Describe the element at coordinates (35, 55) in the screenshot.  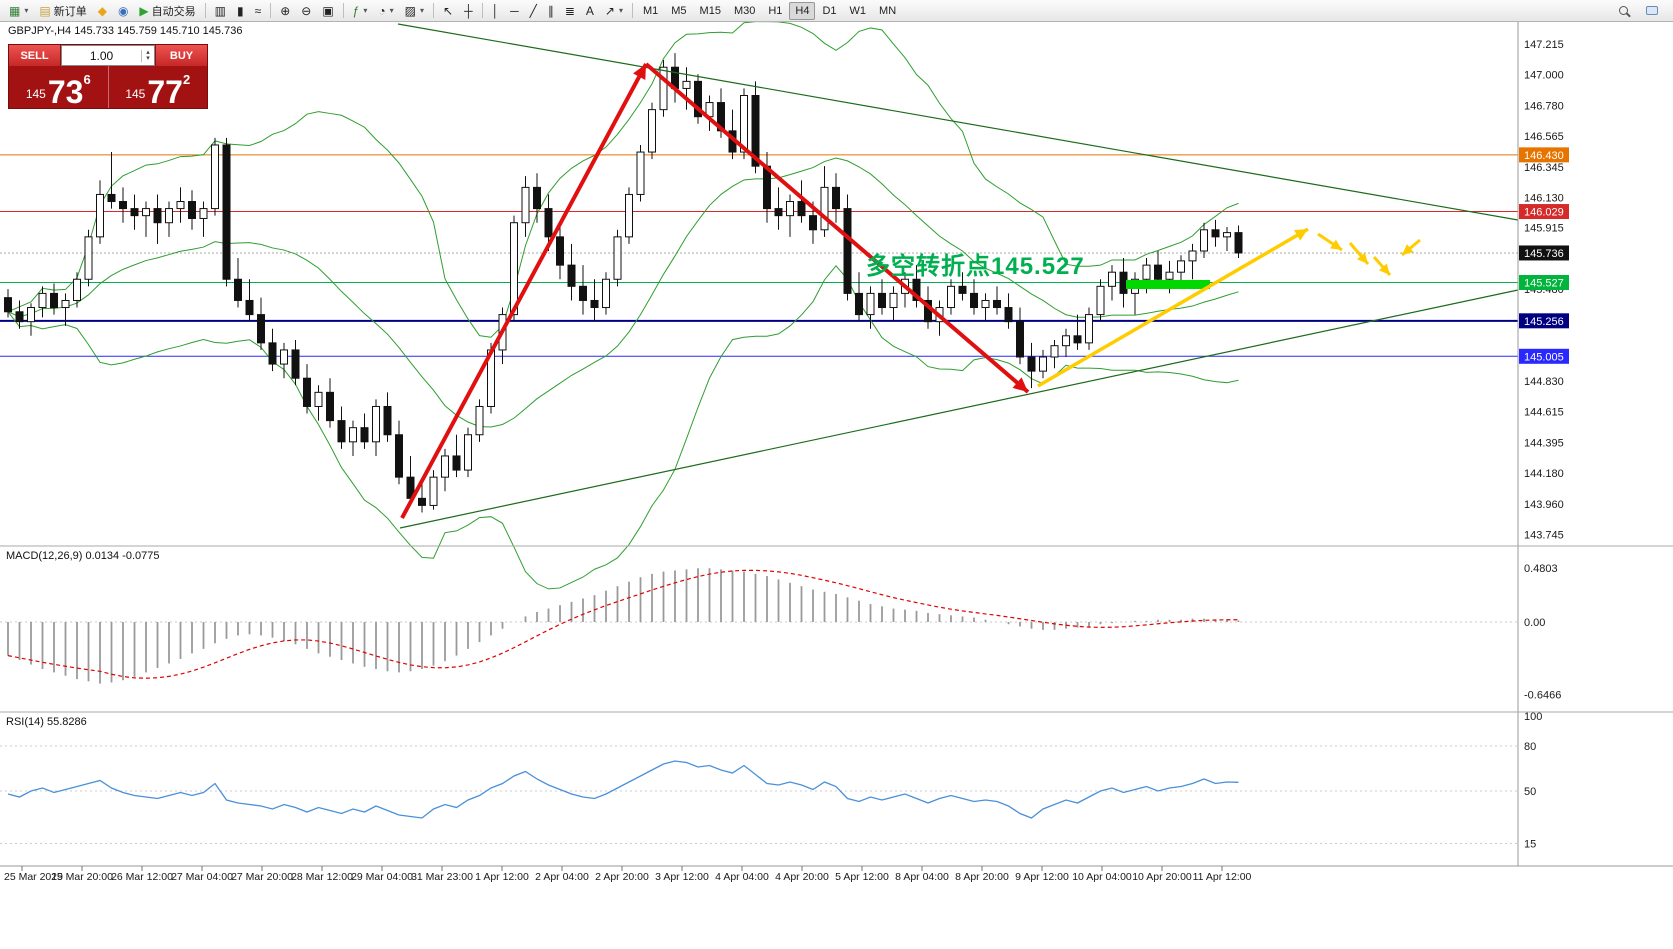
I see `sell-button: SELL` at that location.